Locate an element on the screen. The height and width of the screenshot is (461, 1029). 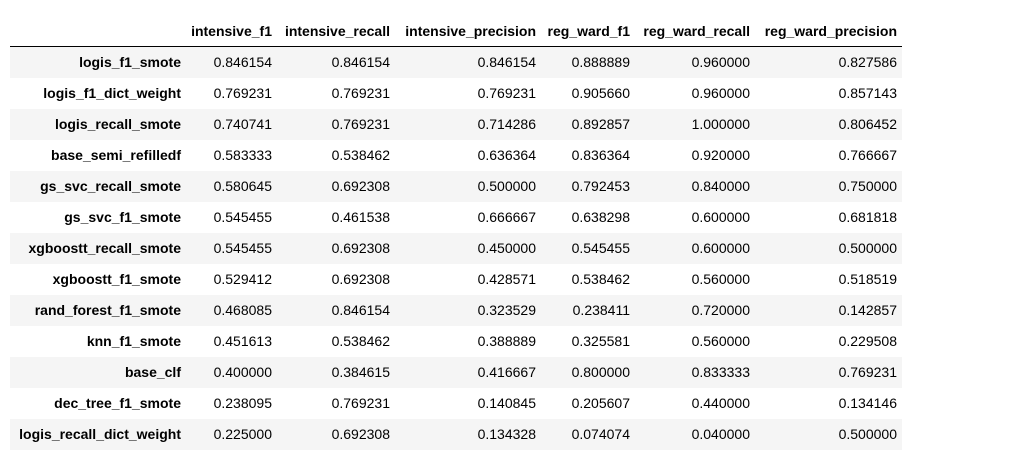
row-index-label: logis_recall_smote is located at coordinates (117, 124).